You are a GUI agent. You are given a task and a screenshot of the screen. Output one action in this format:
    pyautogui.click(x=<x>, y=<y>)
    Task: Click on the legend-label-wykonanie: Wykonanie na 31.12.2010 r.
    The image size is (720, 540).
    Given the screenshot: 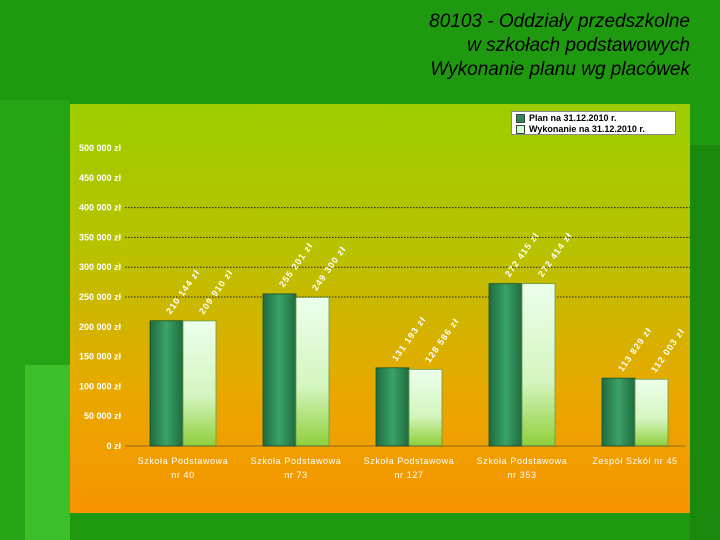 What is the action you would take?
    pyautogui.click(x=587, y=129)
    